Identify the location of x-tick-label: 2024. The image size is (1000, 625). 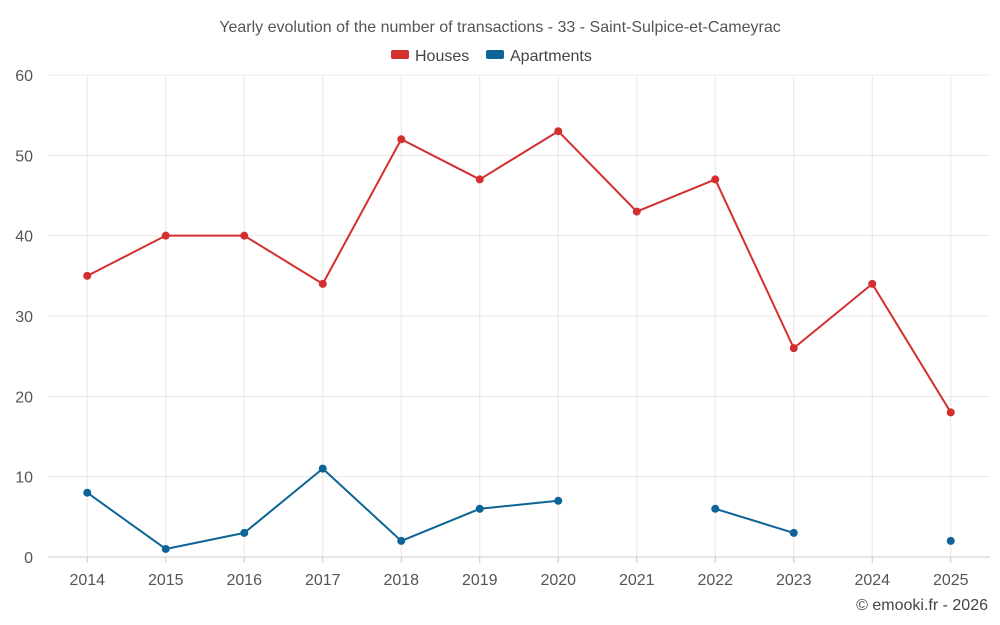
(872, 580).